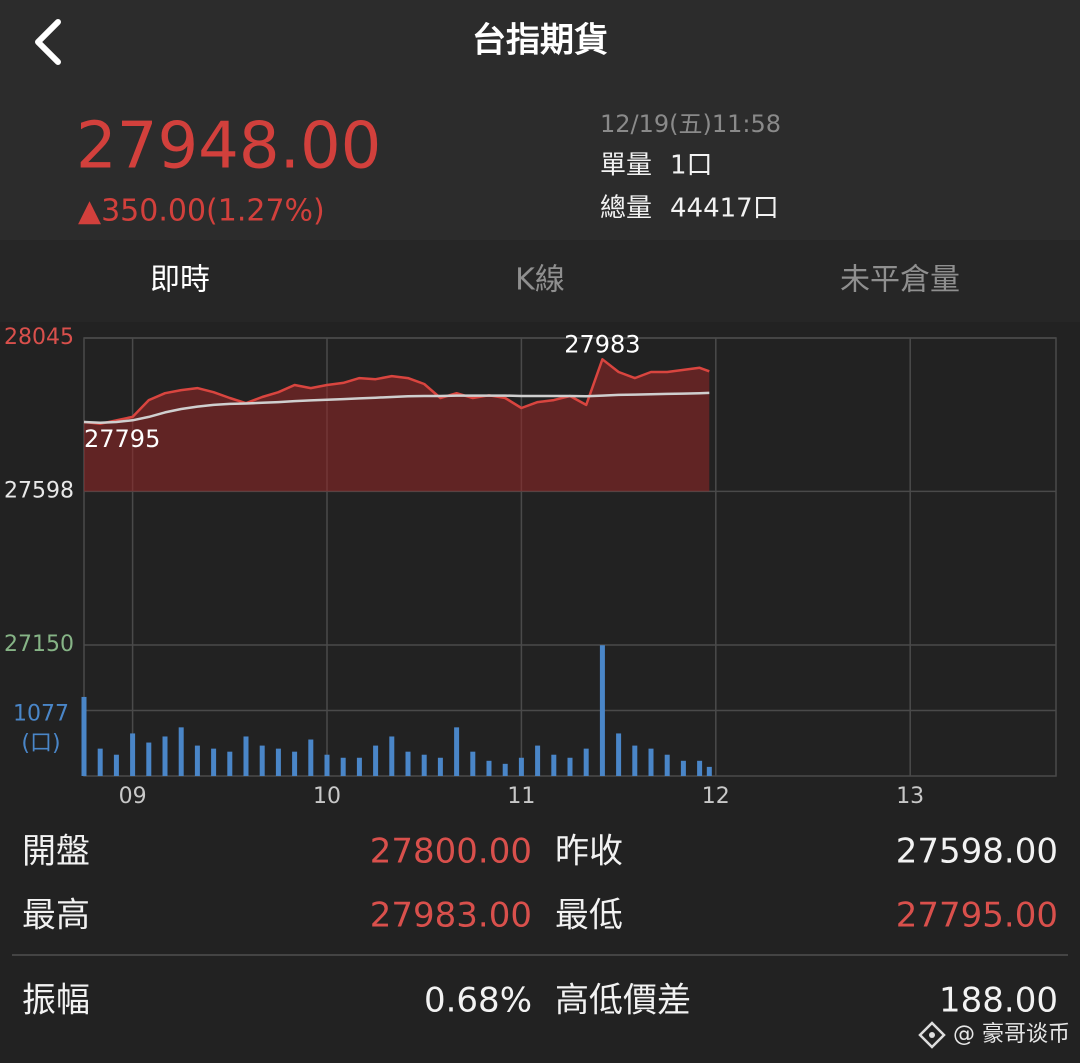 Image resolution: width=1080 pixels, height=1063 pixels. I want to click on back-button, so click(48, 42).